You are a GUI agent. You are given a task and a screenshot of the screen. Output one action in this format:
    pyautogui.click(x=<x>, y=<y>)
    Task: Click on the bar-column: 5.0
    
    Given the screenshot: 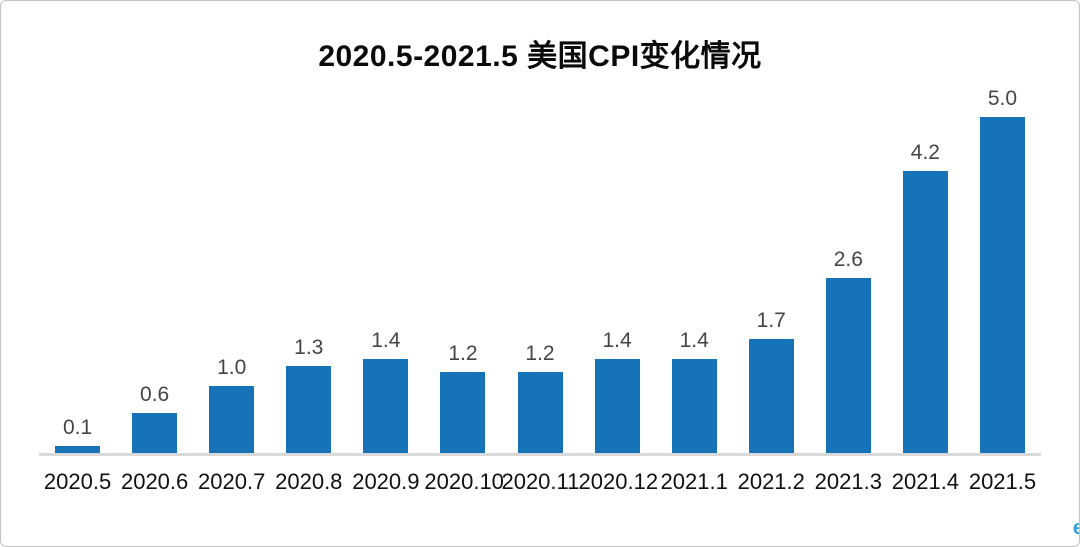 What is the action you would take?
    pyautogui.click(x=1002, y=270)
    